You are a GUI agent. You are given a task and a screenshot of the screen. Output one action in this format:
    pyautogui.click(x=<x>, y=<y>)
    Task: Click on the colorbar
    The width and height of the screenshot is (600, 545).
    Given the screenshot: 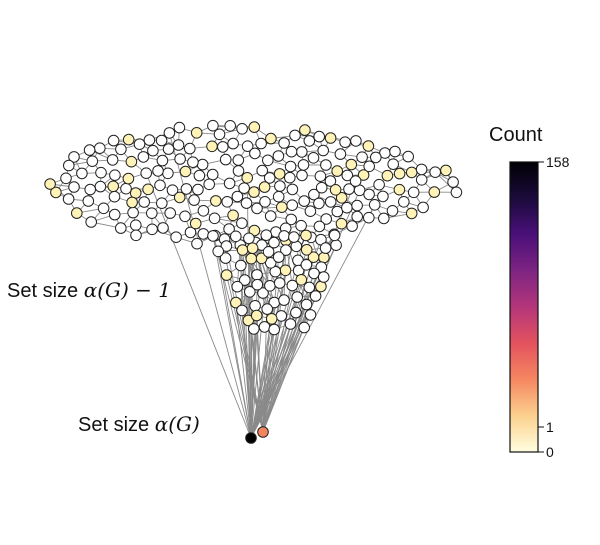 What is the action you would take?
    pyautogui.click(x=526, y=307)
    